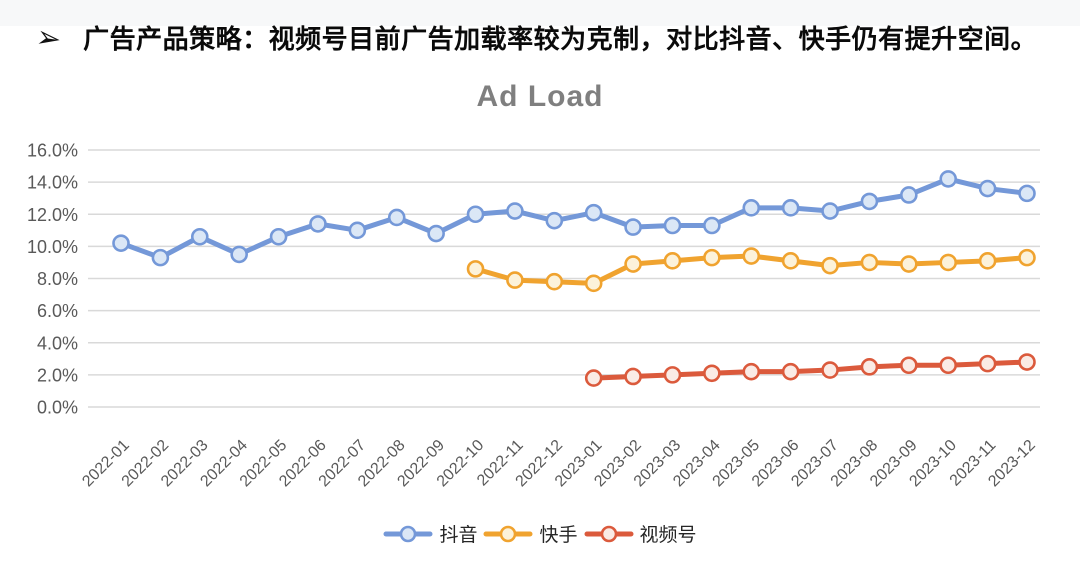  What do you see at coordinates (540, 13) in the screenshot?
I see `top-strip` at bounding box center [540, 13].